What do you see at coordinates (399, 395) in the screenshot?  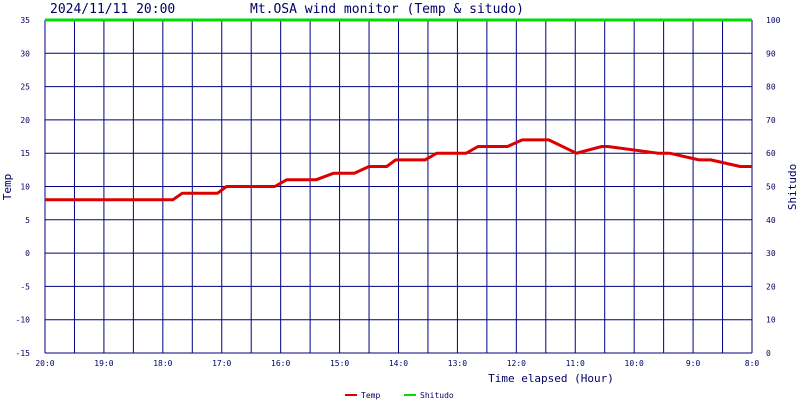 I see `legend: Temp Shitudo` at bounding box center [399, 395].